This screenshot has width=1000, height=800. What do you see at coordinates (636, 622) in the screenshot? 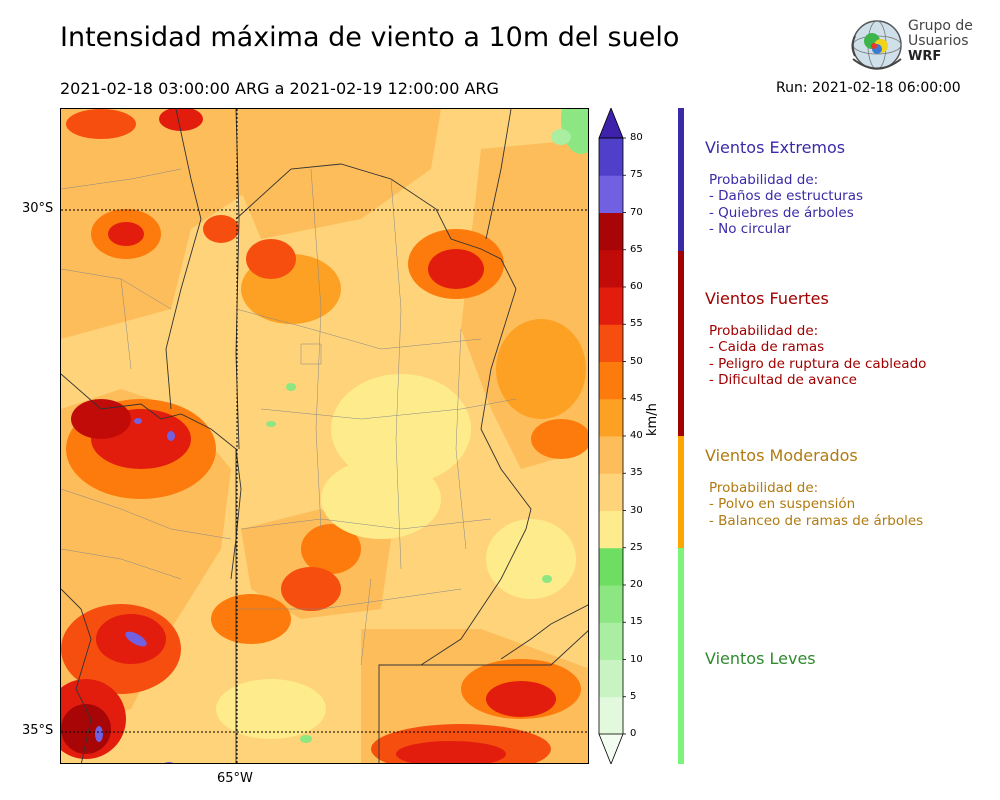
I see `colorbar-tick-label: 15` at bounding box center [636, 622].